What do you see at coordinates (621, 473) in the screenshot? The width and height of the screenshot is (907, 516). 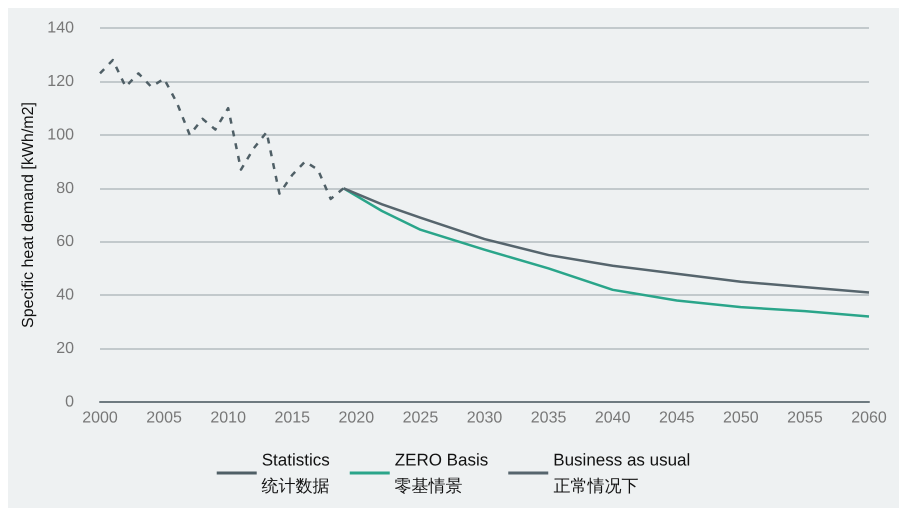 I see `legend-label: Business as usual 正常情况下` at bounding box center [621, 473].